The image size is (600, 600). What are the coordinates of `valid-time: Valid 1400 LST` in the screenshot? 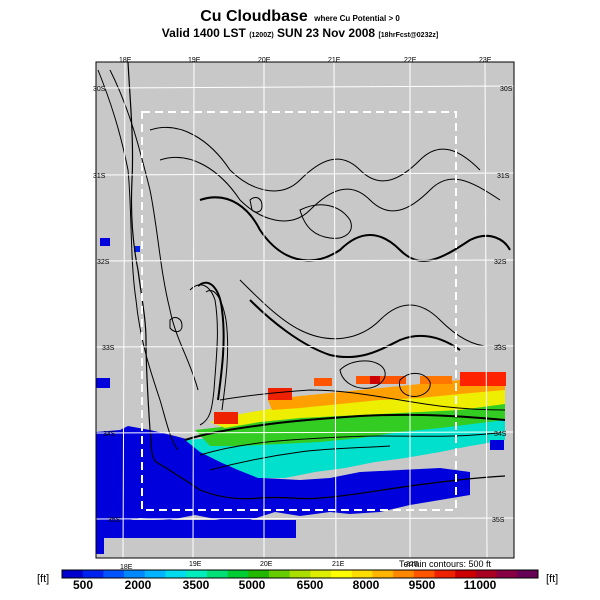 It's located at (203, 33).